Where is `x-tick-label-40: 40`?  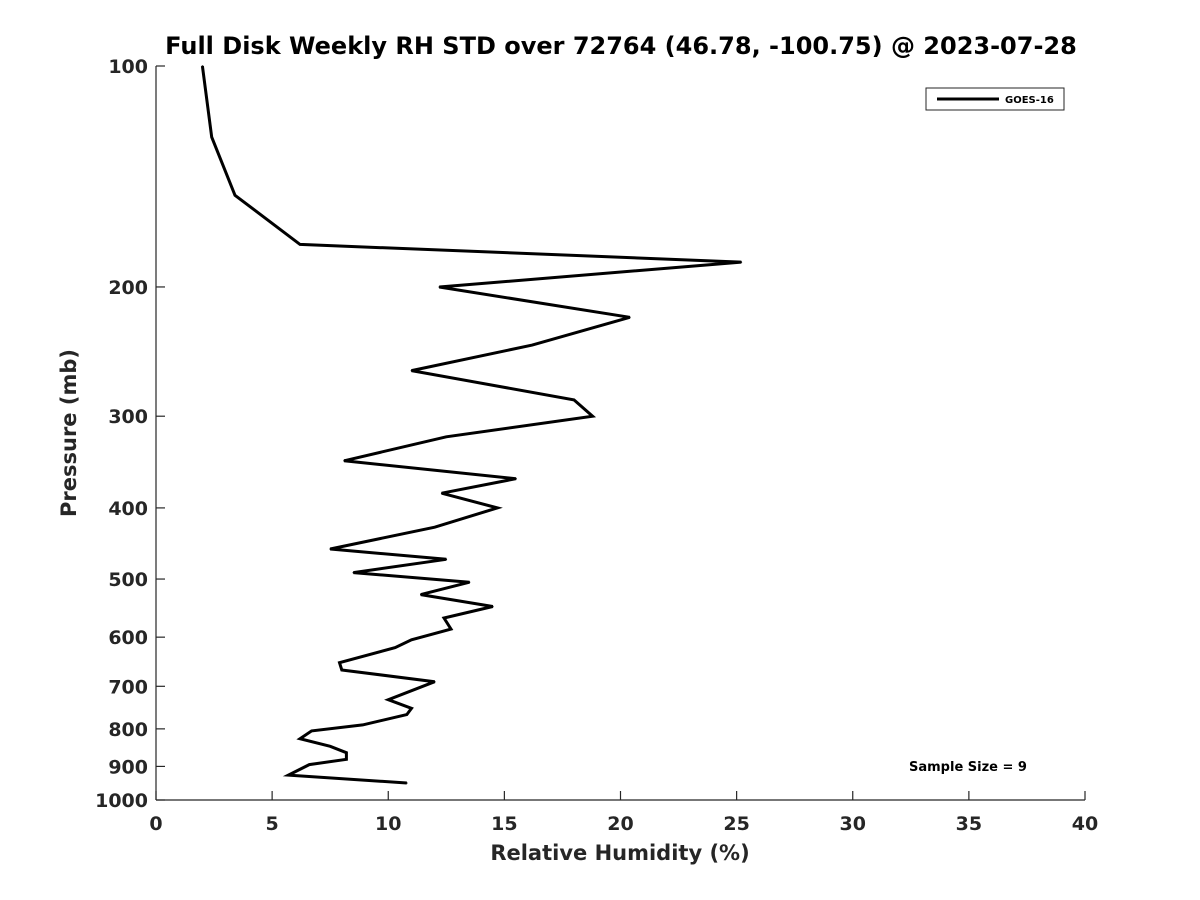 x-tick-label-40: 40 is located at coordinates (1085, 824).